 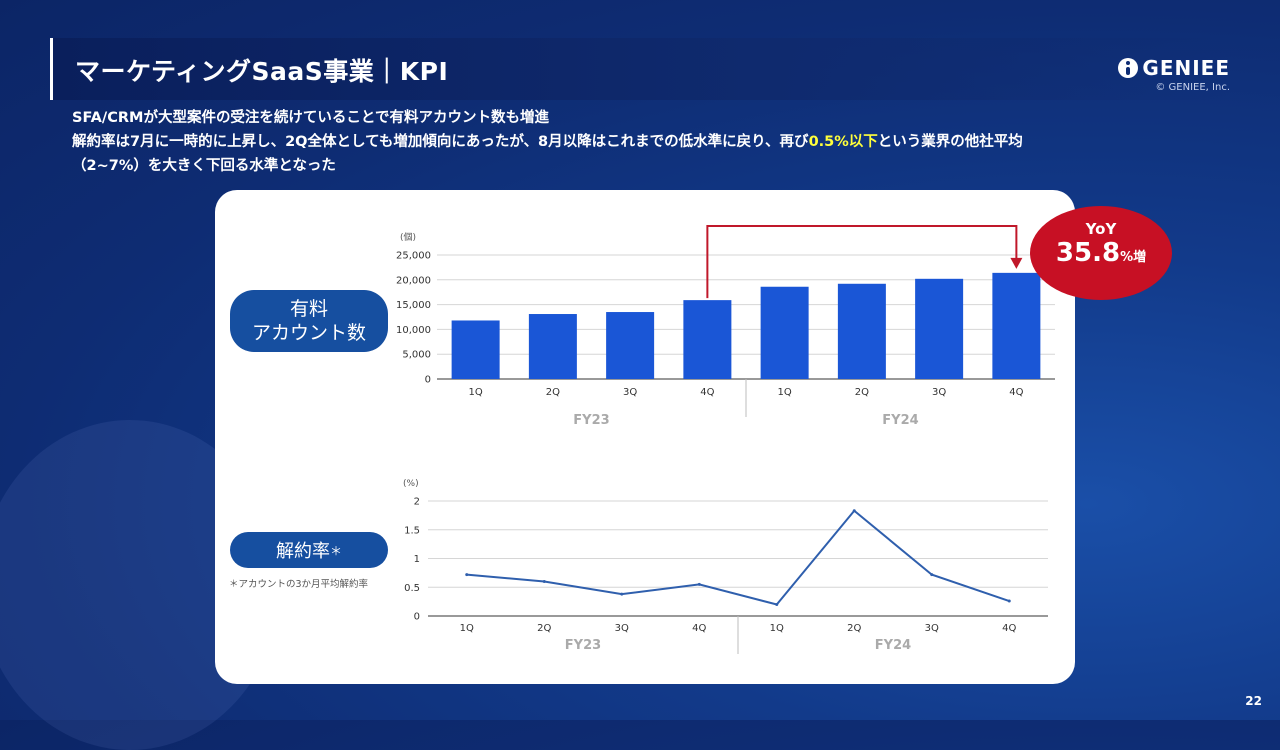 What do you see at coordinates (302, 551) in the screenshot?
I see `churn-rate-label-text: 解約率` at bounding box center [302, 551].